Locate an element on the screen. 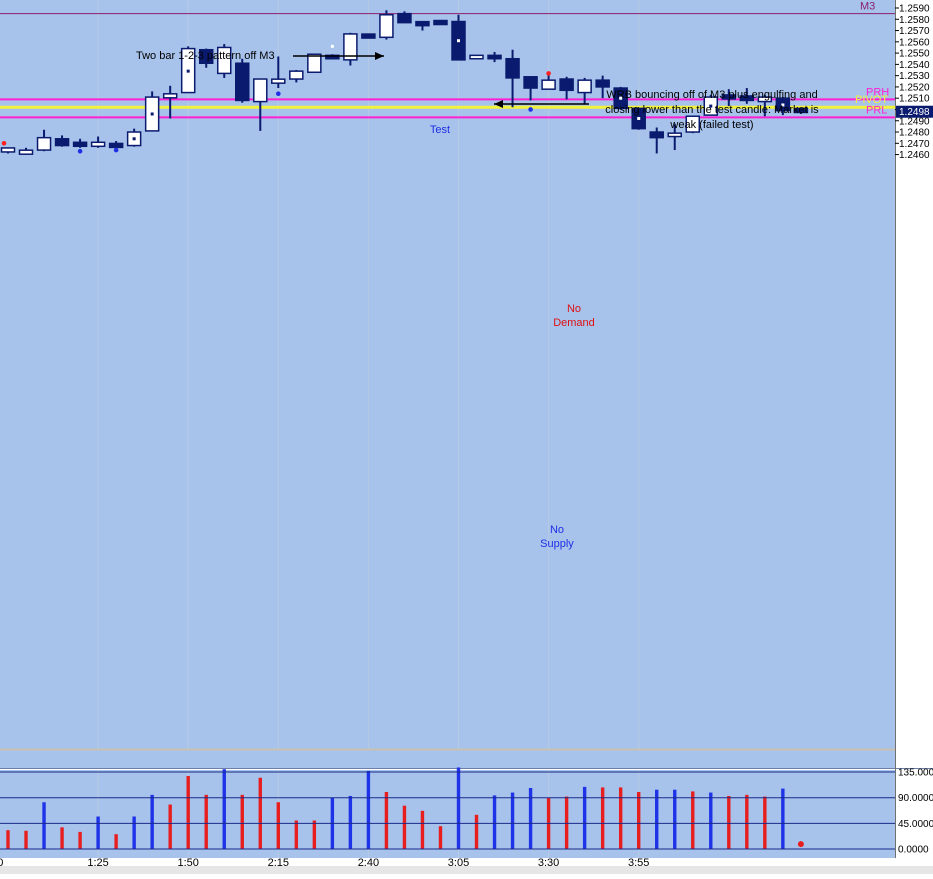 The height and width of the screenshot is (879, 933). price-tick-label: 1.2470 is located at coordinates (914, 144).